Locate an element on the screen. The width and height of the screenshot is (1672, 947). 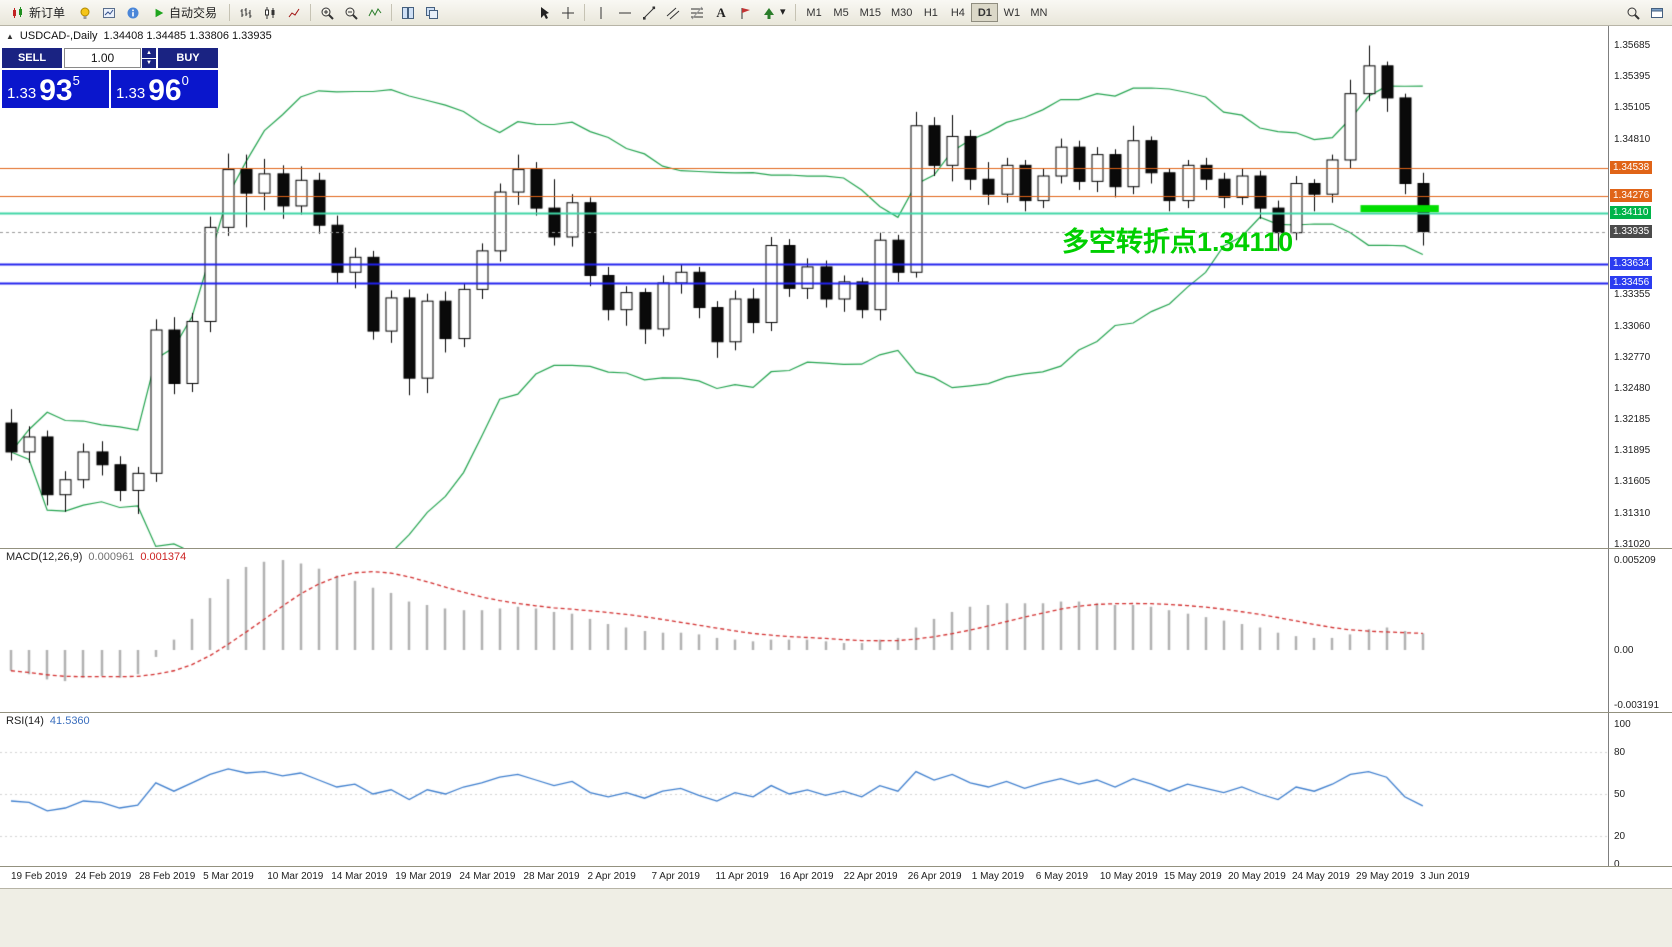
ohlc-values: 1.34408 1.34485 1.33806 1.33935 is located at coordinates (187, 36).